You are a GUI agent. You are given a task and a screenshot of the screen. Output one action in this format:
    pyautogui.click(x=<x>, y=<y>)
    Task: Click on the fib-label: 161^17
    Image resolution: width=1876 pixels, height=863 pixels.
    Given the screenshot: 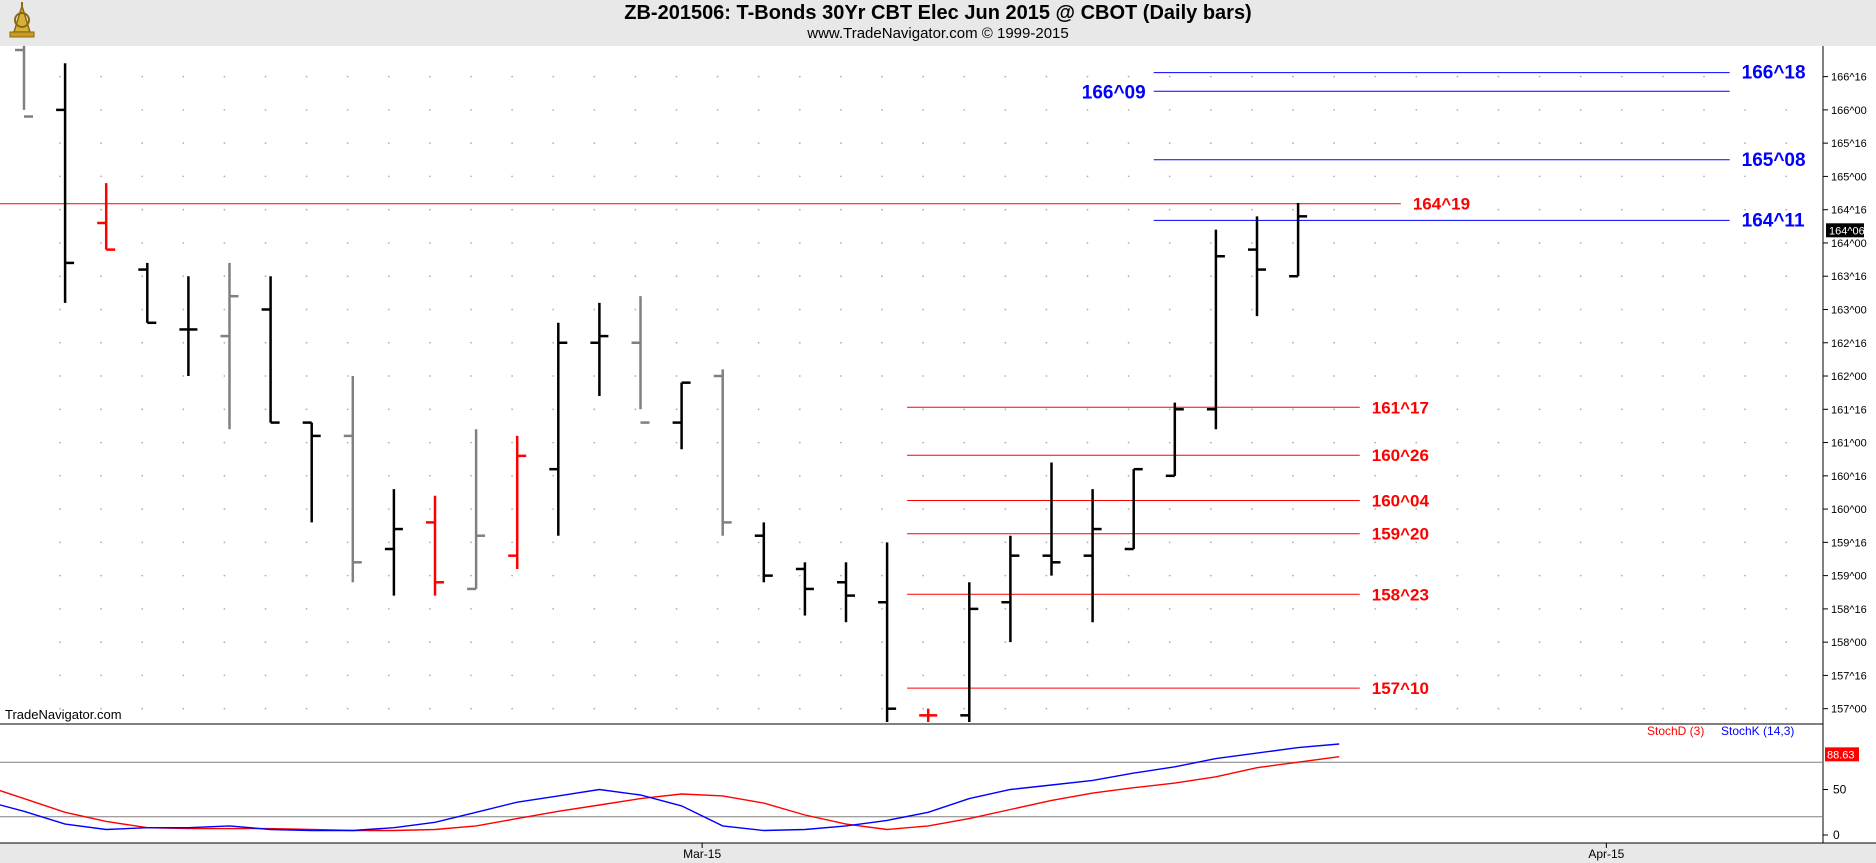 What is the action you would take?
    pyautogui.click(x=1400, y=407)
    